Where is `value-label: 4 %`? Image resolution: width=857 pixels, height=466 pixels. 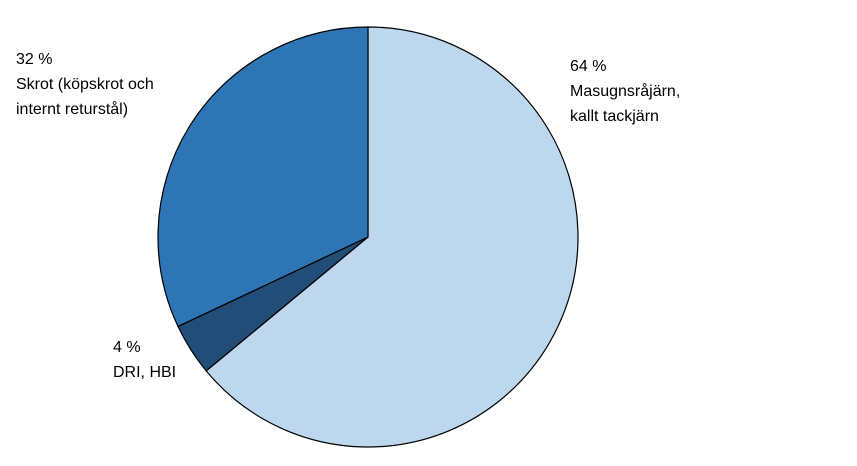 value-label: 4 % is located at coordinates (127, 347).